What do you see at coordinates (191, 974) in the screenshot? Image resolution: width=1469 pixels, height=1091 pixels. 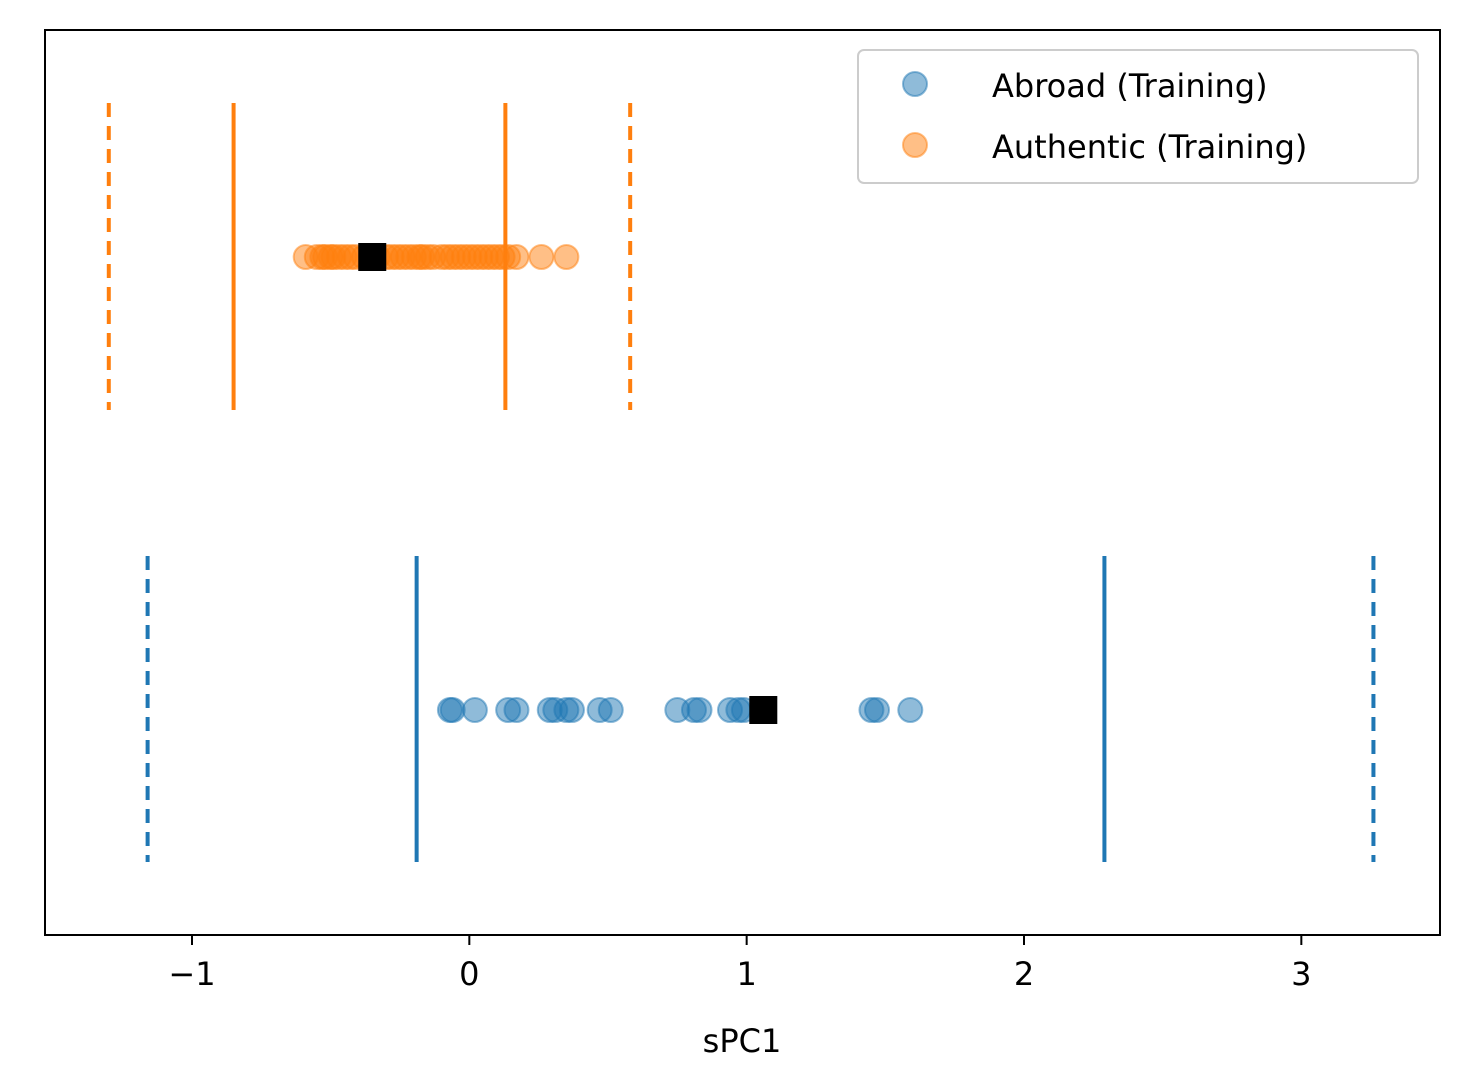 I see `x-tick-label-0: −1` at bounding box center [191, 974].